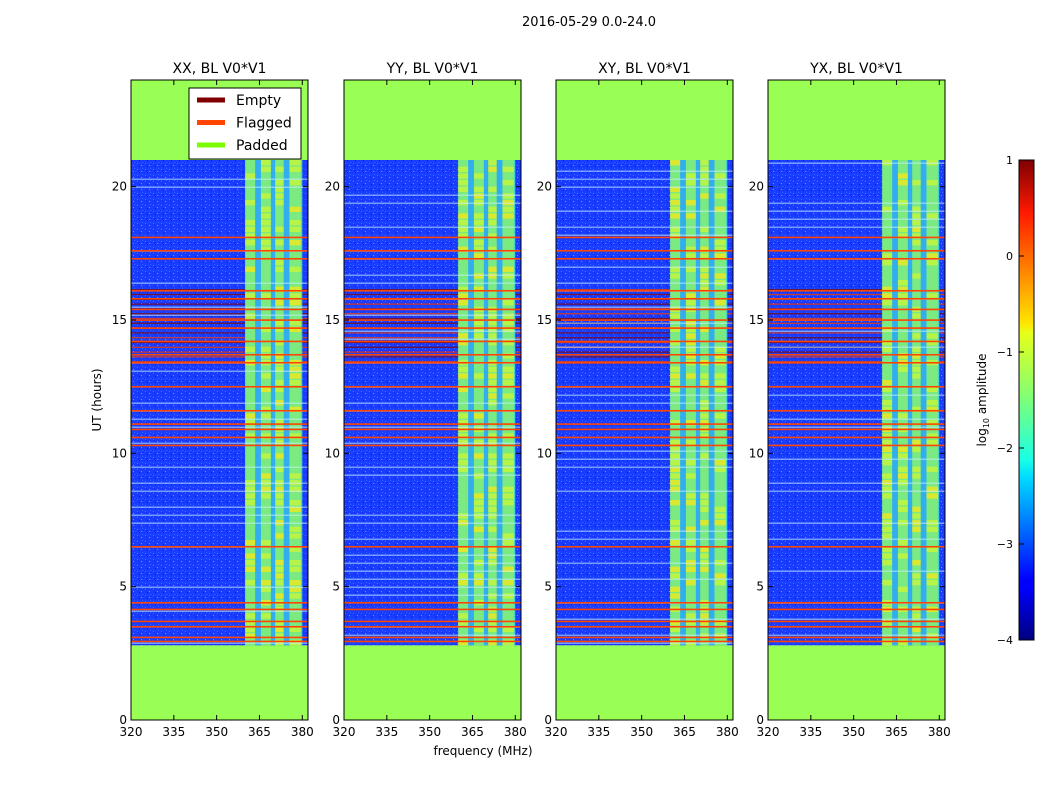 The width and height of the screenshot is (1050, 800). What do you see at coordinates (641, 732) in the screenshot?
I see `x-tick-label: 350` at bounding box center [641, 732].